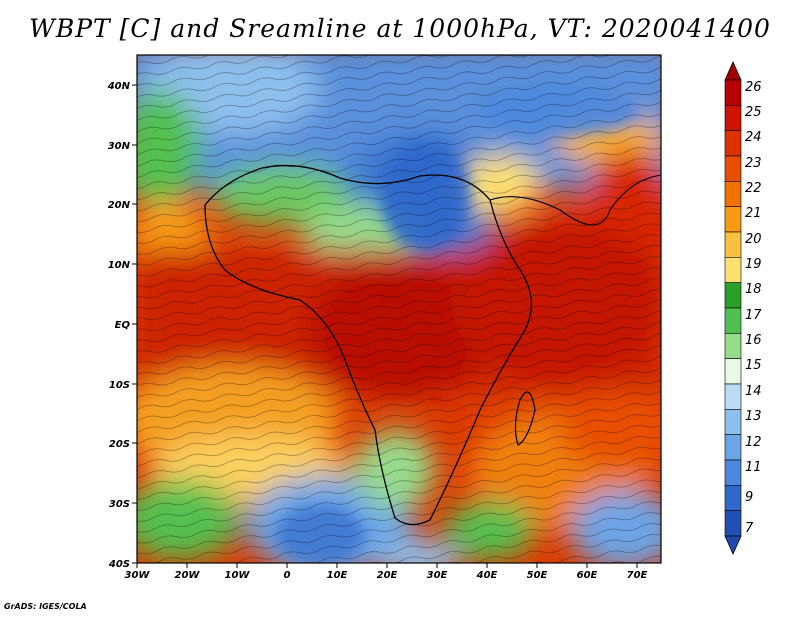 This screenshot has height=618, width=800. Describe the element at coordinates (753, 442) in the screenshot. I see `colorbar-label: 12` at that location.